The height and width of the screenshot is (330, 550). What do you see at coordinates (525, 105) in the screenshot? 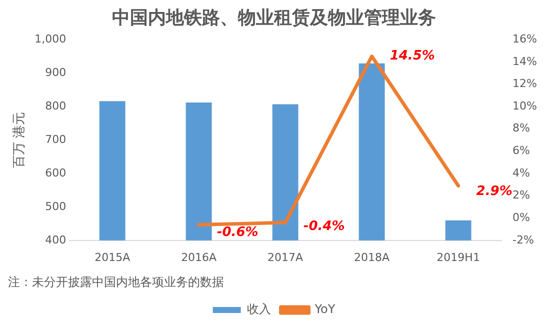
I see `y2-tick-label: 10%` at bounding box center [525, 105].